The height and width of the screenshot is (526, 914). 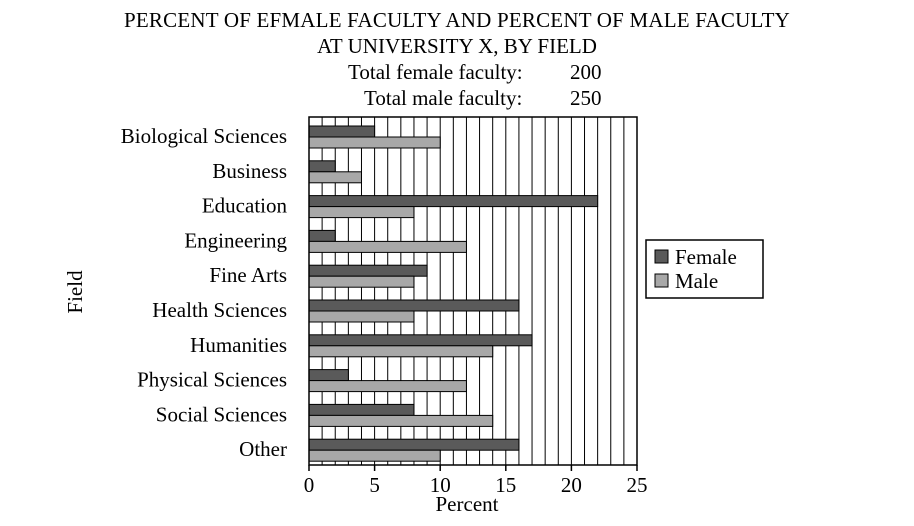 What do you see at coordinates (661, 280) in the screenshot?
I see `legend-swatch-male` at bounding box center [661, 280].